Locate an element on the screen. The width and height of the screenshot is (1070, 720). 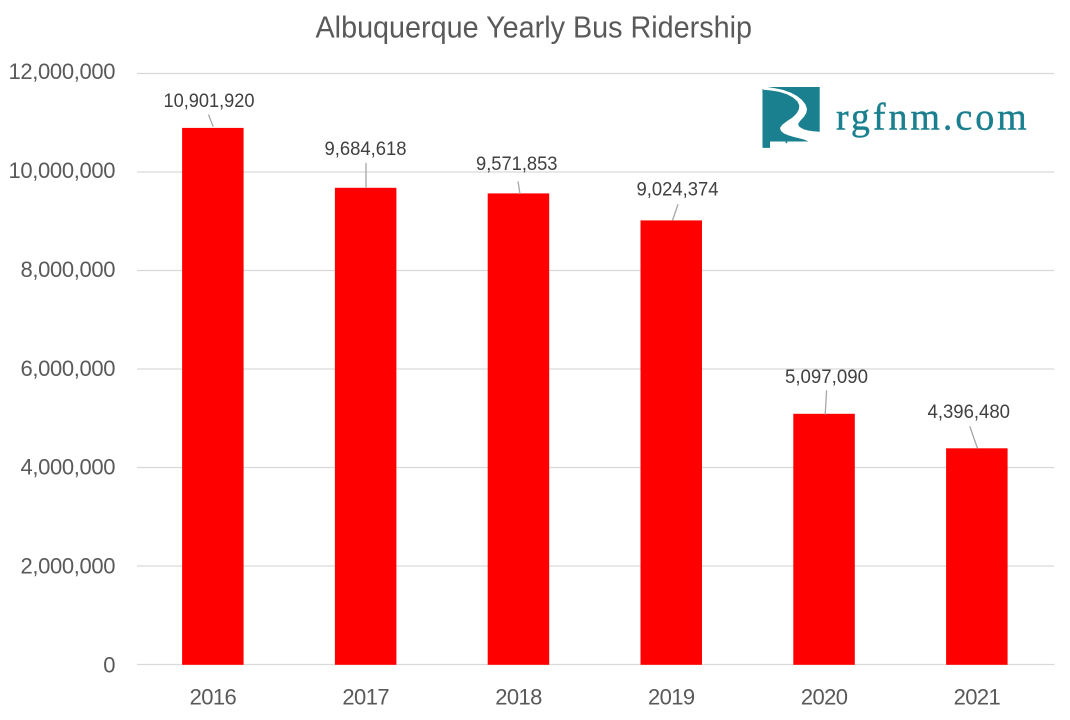
svg-text: 2020 is located at coordinates (824, 696).